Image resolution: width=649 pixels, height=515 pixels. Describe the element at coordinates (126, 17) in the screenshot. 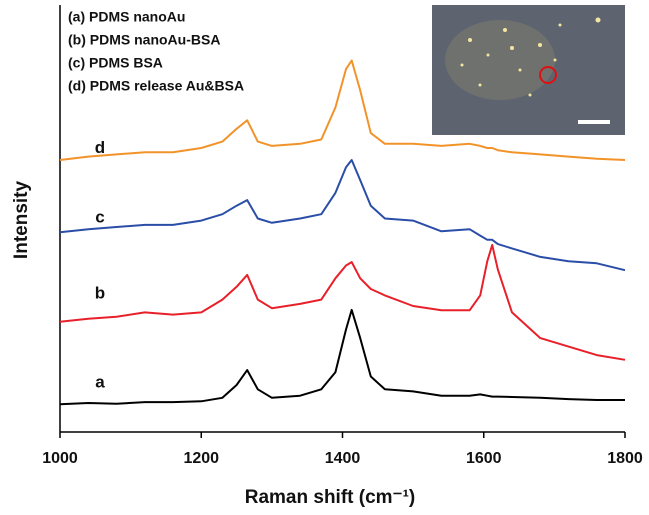

I see `legend-entry: (a) PDMS nanoAu` at that location.